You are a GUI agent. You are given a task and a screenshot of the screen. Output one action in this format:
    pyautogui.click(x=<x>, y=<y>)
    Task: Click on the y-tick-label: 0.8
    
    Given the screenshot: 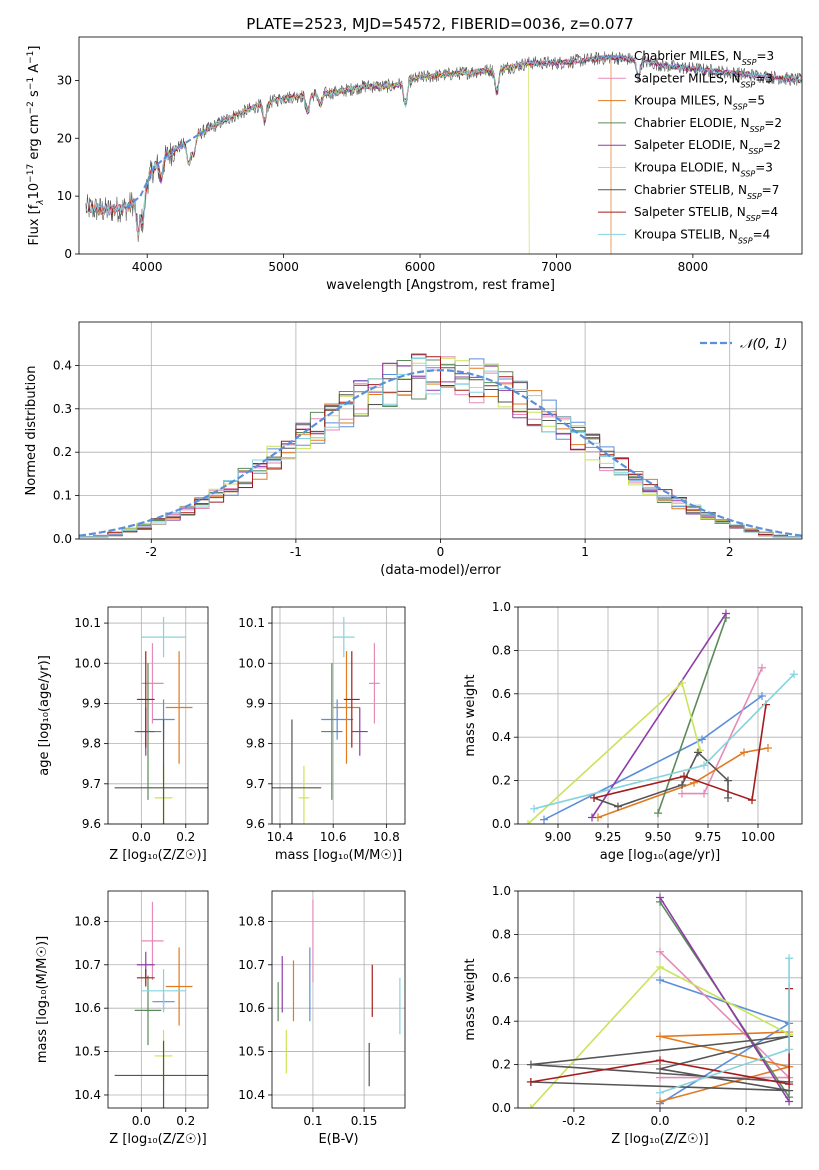 What is the action you would take?
    pyautogui.click(x=501, y=934)
    